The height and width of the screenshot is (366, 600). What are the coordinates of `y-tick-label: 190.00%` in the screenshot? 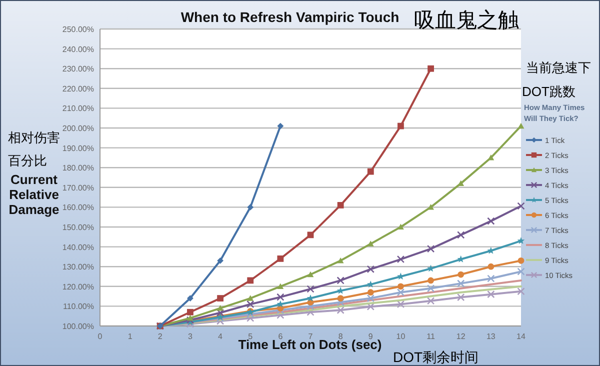 It's located at (78, 148).